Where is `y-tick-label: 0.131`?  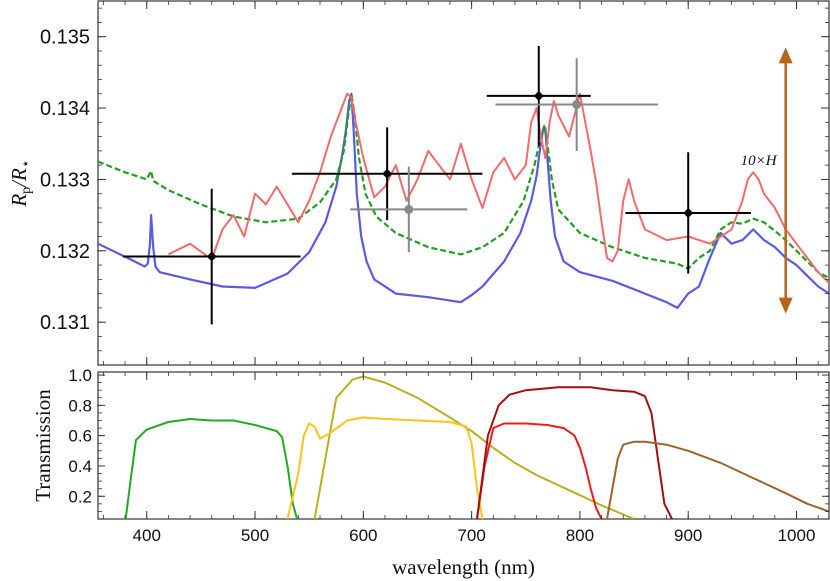 y-tick-label: 0.131 is located at coordinates (65, 323).